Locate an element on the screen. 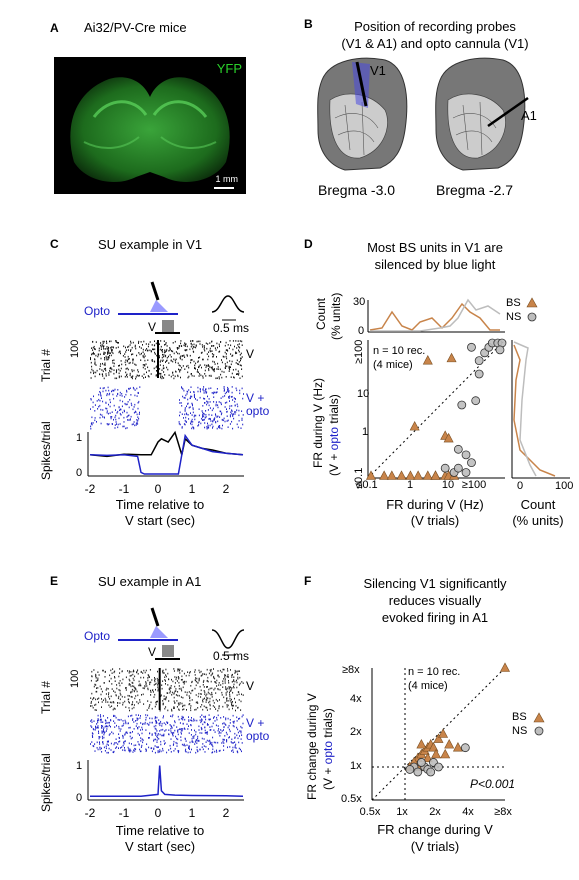 Image resolution: width=579 pixels, height=880 pixels. panel-e-cond-v: V is located at coordinates (250, 686).